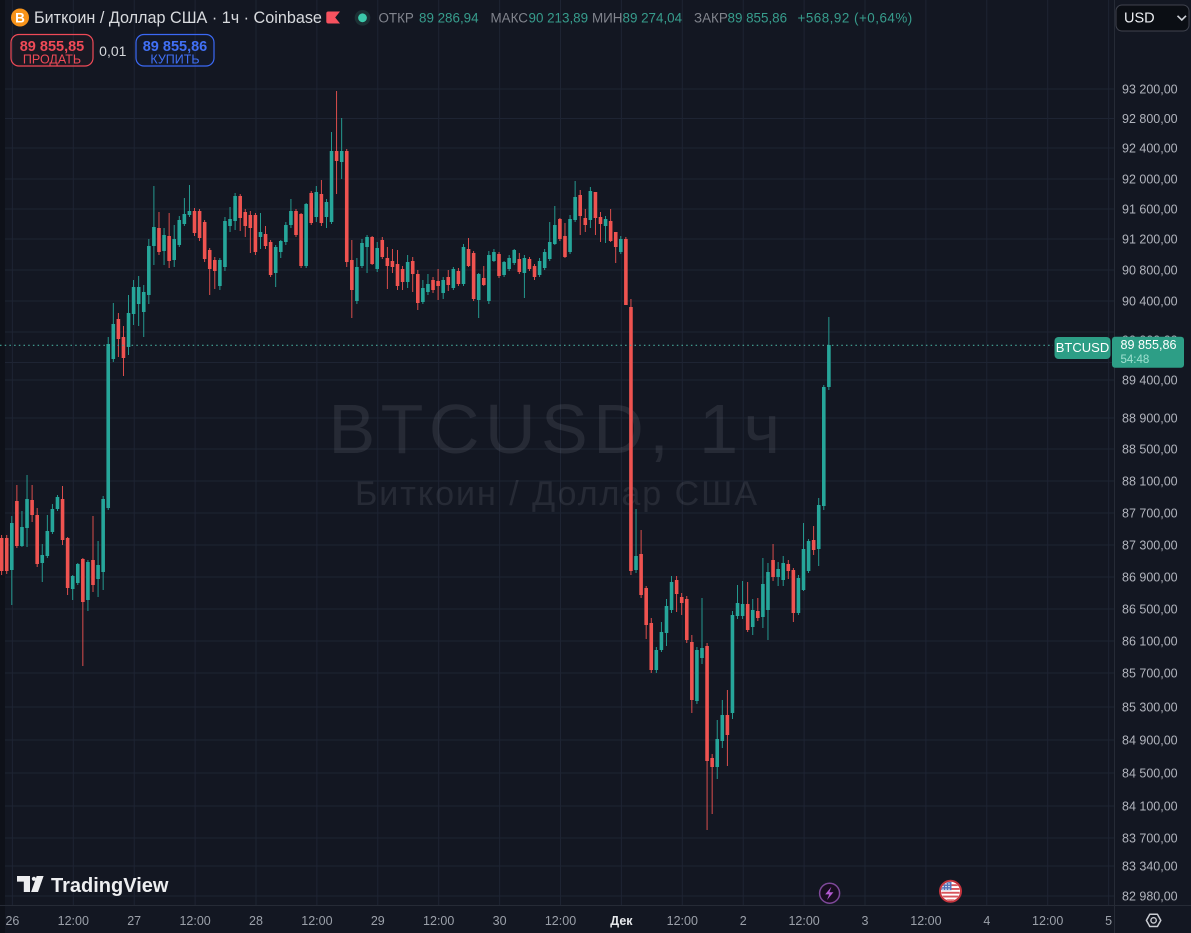 This screenshot has width=1191, height=933. What do you see at coordinates (110, 886) in the screenshot?
I see `svg-text: TradingView` at bounding box center [110, 886].